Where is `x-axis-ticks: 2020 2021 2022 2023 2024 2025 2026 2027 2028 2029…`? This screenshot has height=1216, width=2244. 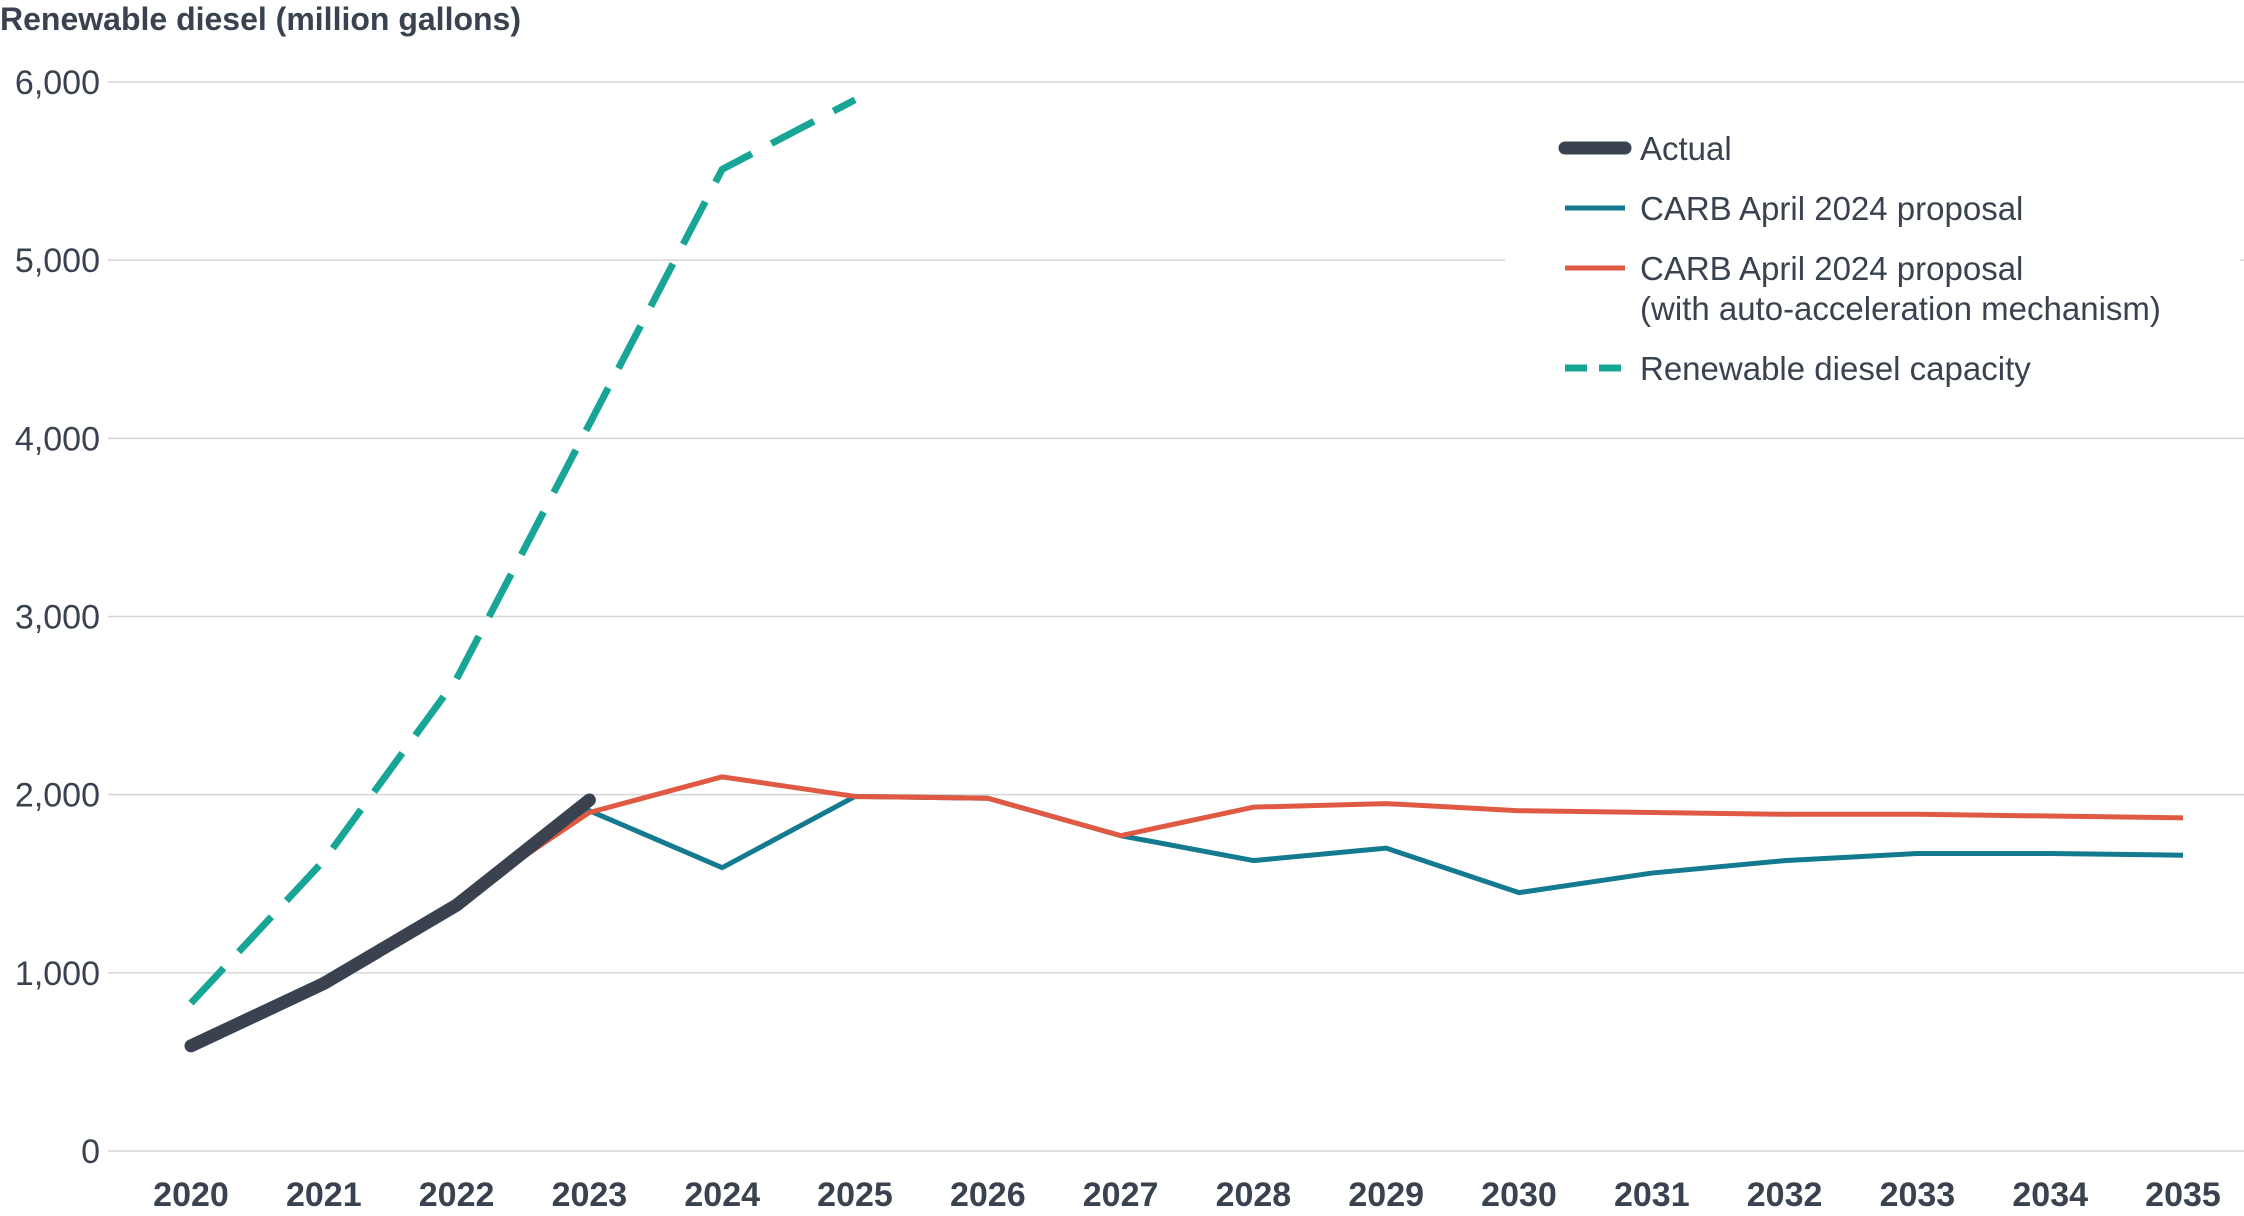
x-axis-ticks: 2020 2021 2022 2023 2024 2025 2026 2027 2028 2029… is located at coordinates (1187, 1195).